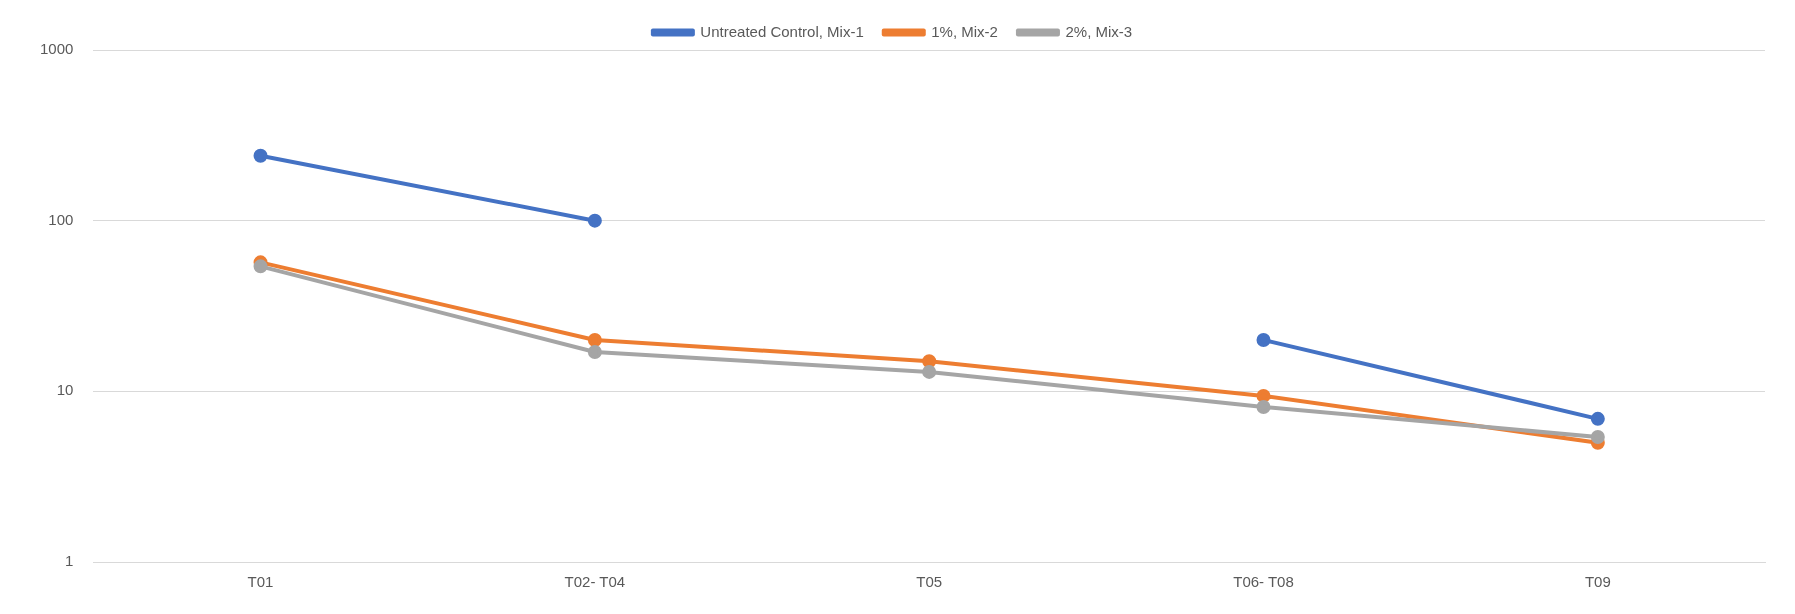 The height and width of the screenshot is (614, 1795). Describe the element at coordinates (782, 31) in the screenshot. I see `legend-label: Untreated Control, Mix-1` at that location.